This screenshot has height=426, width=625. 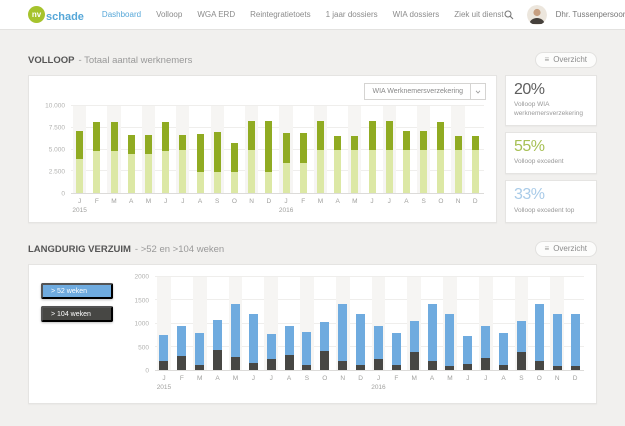 I want to click on avatar, so click(x=536, y=14).